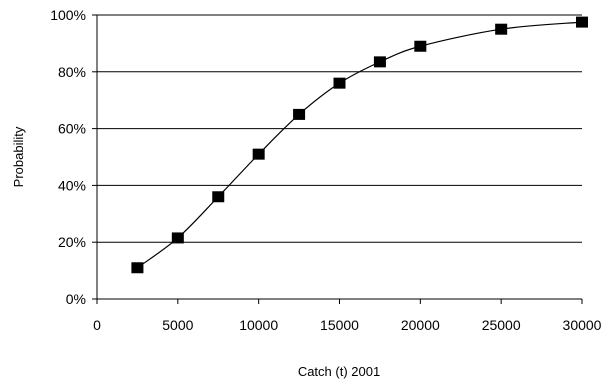  I want to click on x-tick-label-4: 20000, so click(420, 325).